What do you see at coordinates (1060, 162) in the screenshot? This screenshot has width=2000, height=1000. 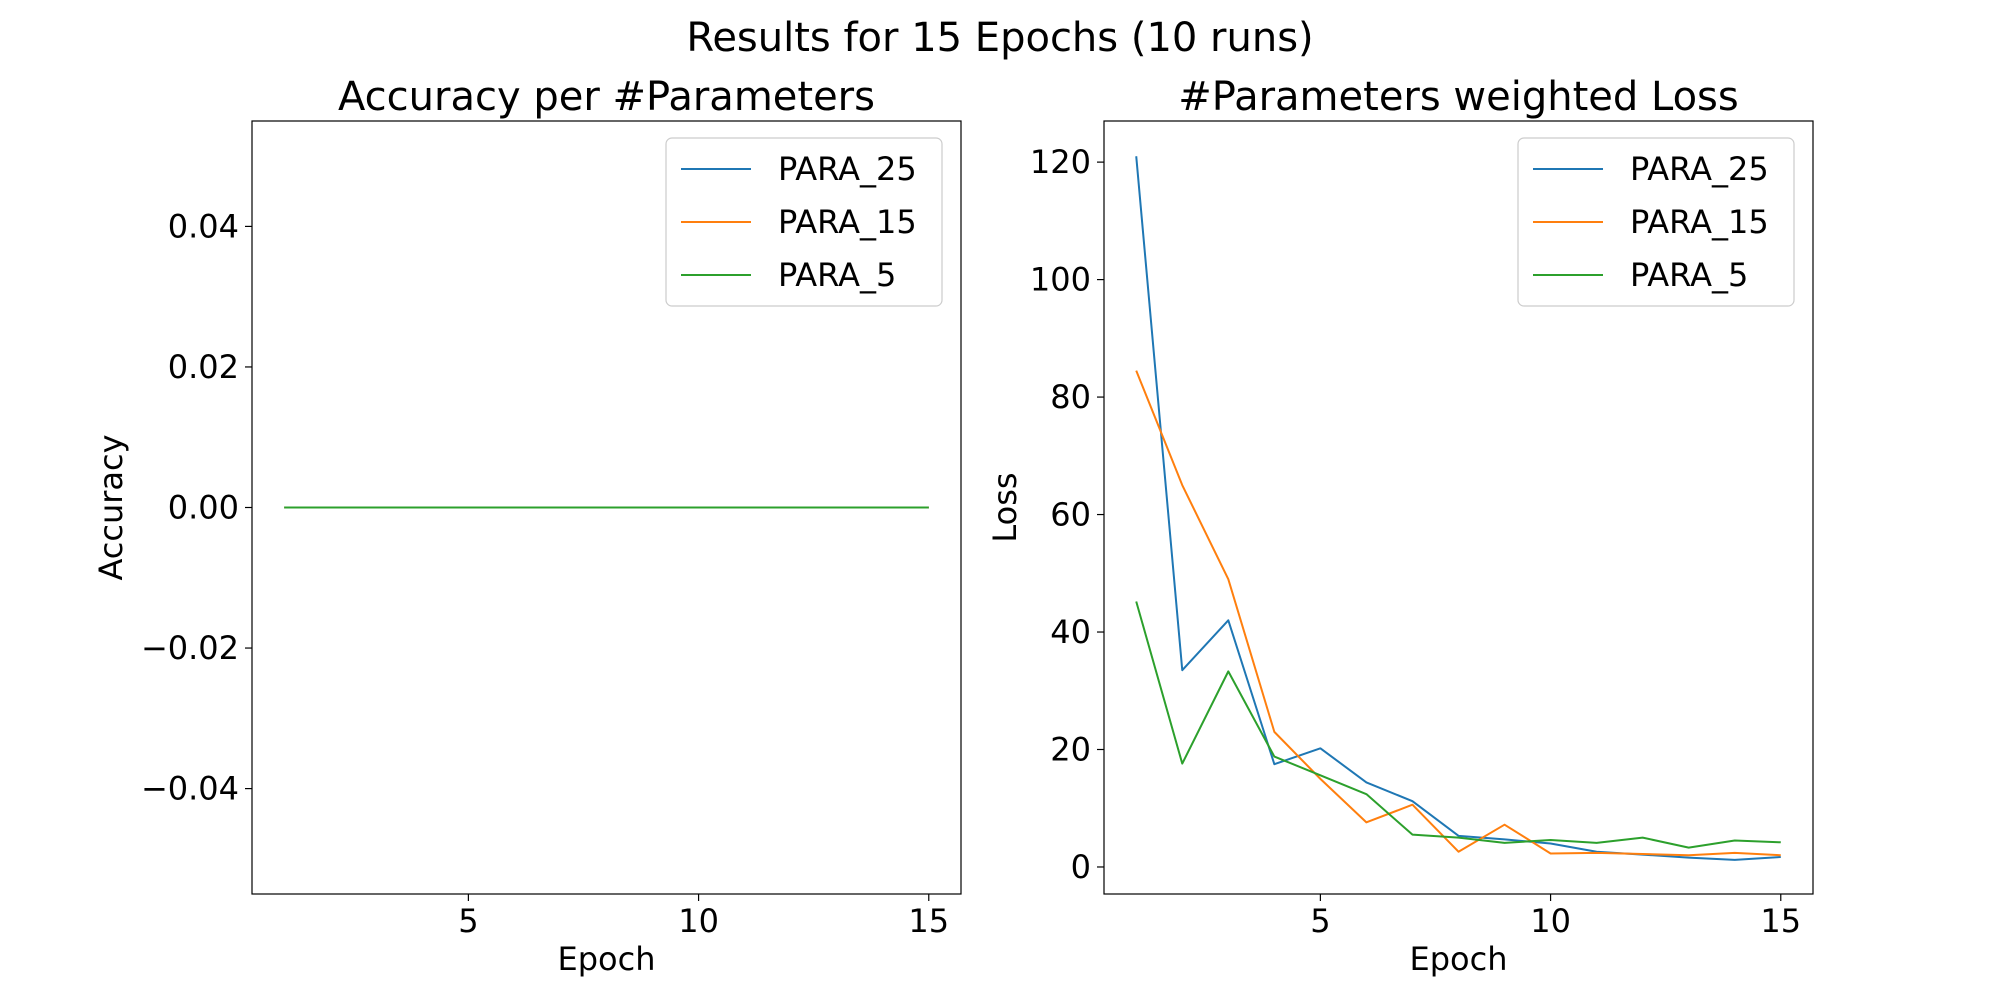 I see `y-tick-label: 120` at bounding box center [1060, 162].